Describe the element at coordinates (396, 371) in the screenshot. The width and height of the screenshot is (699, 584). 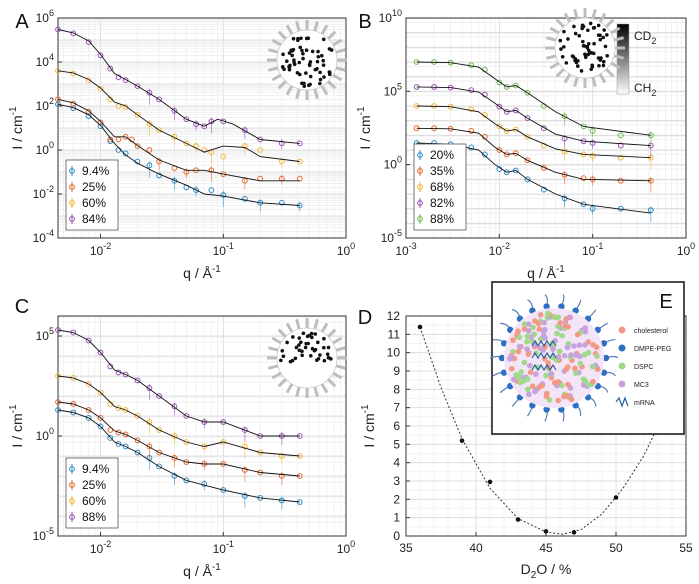
I see `y-tick-label: 9` at that location.